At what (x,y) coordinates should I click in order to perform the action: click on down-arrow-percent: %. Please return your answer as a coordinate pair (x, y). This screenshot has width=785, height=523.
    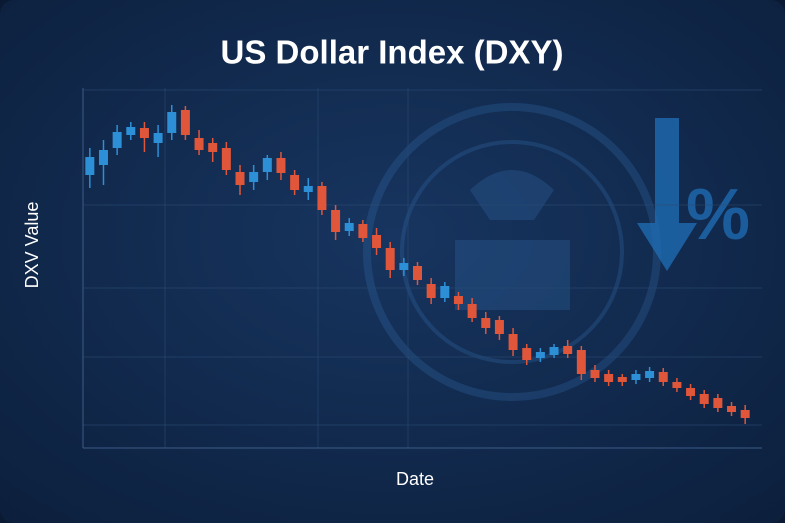
    Looking at the image, I should click on (693, 194).